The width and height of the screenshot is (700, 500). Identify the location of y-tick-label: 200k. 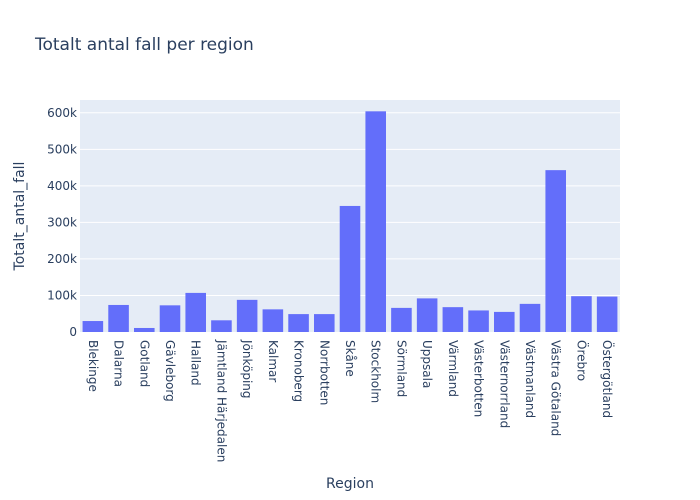
(62, 259).